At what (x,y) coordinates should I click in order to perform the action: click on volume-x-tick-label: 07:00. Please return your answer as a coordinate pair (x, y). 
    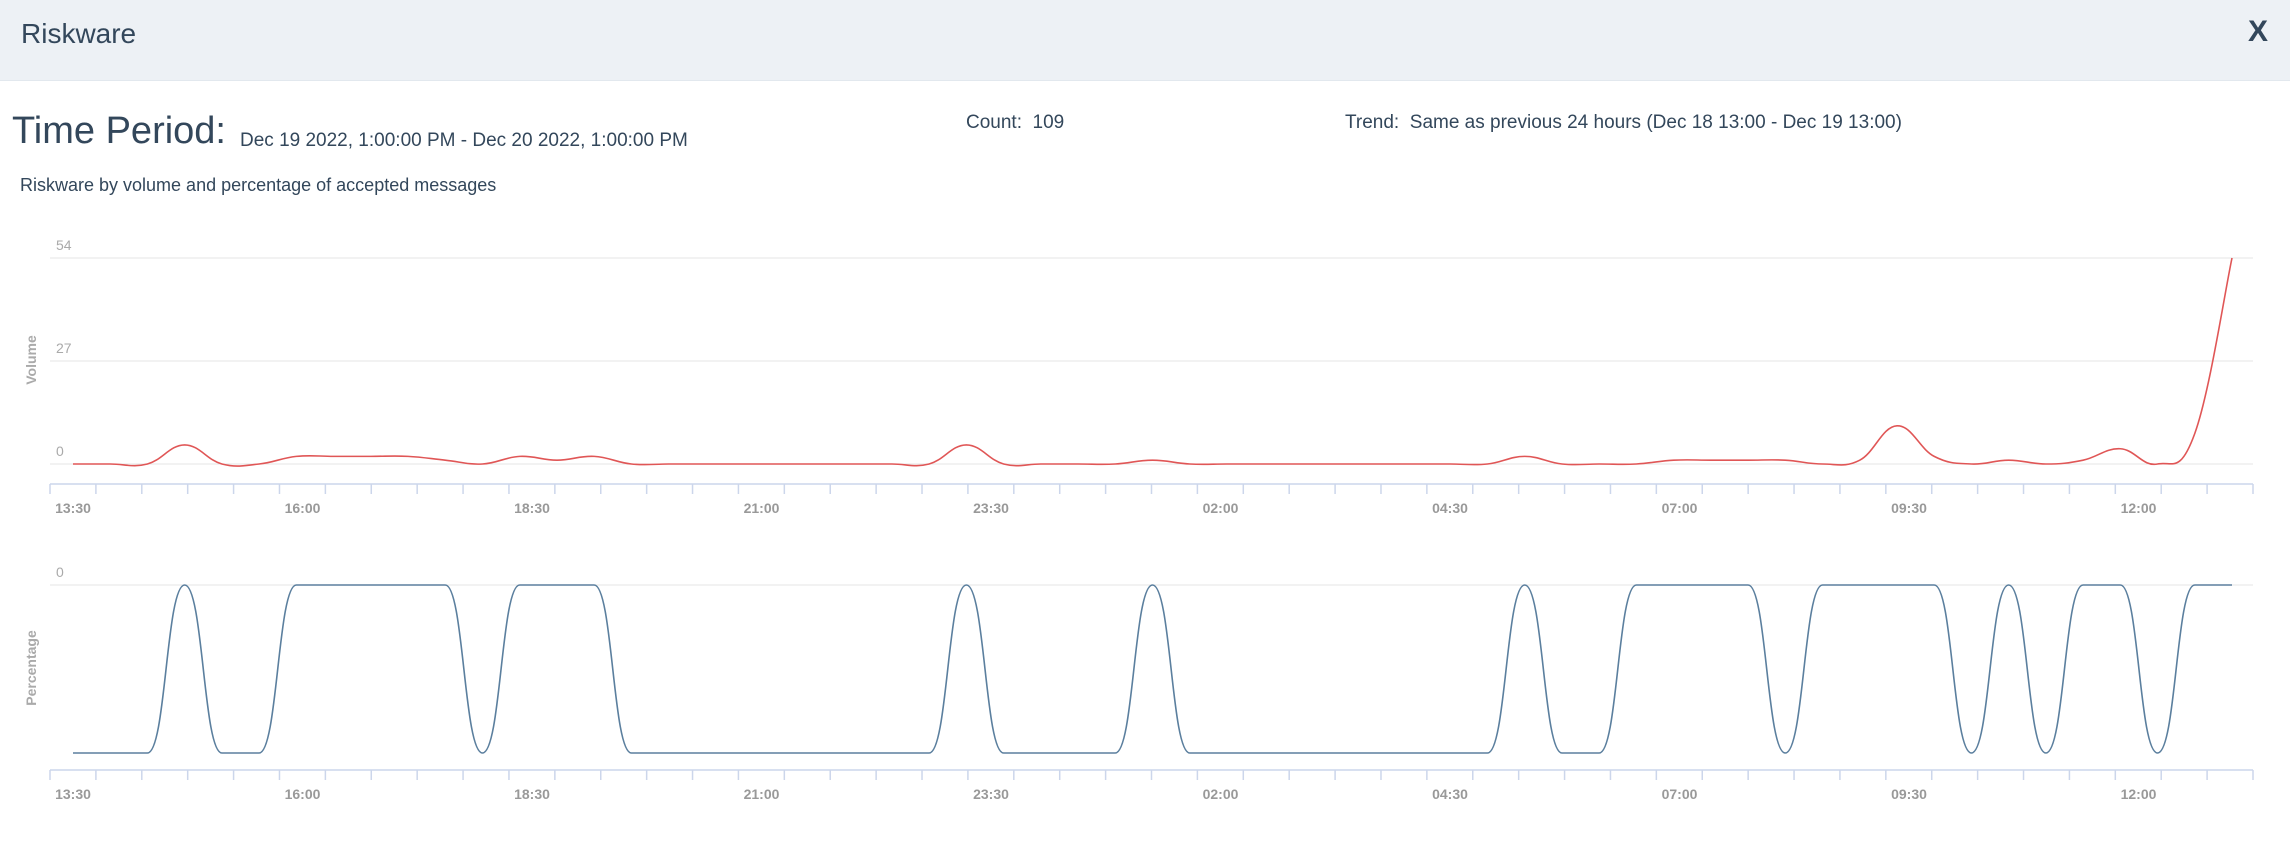
    Looking at the image, I should click on (1680, 508).